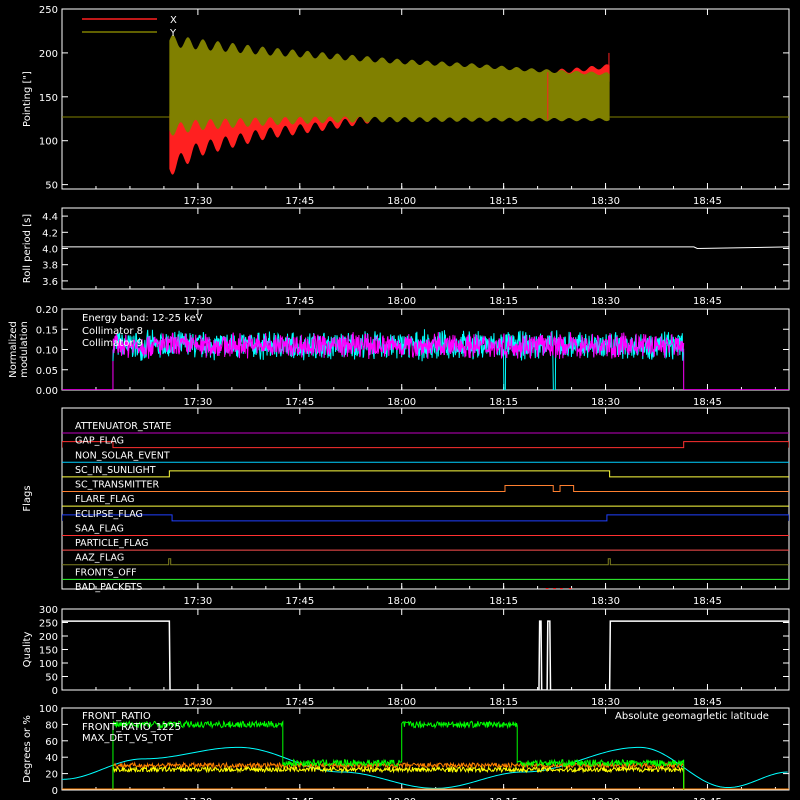 This screenshot has width=800, height=800. I want to click on legend-label-x: X, so click(173, 20).